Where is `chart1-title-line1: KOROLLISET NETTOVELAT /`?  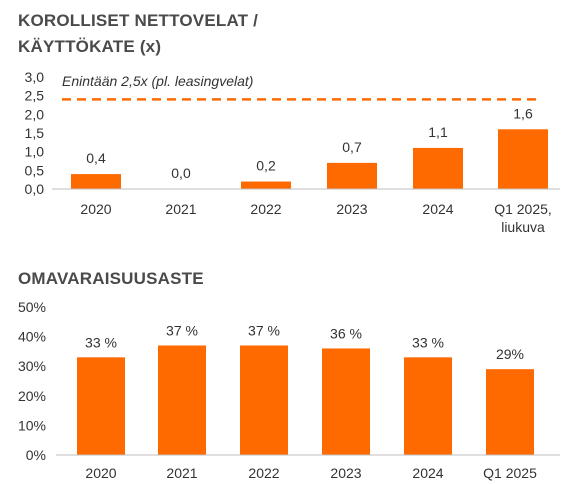 chart1-title-line1: KOROLLISET NETTOVELAT / is located at coordinates (138, 20).